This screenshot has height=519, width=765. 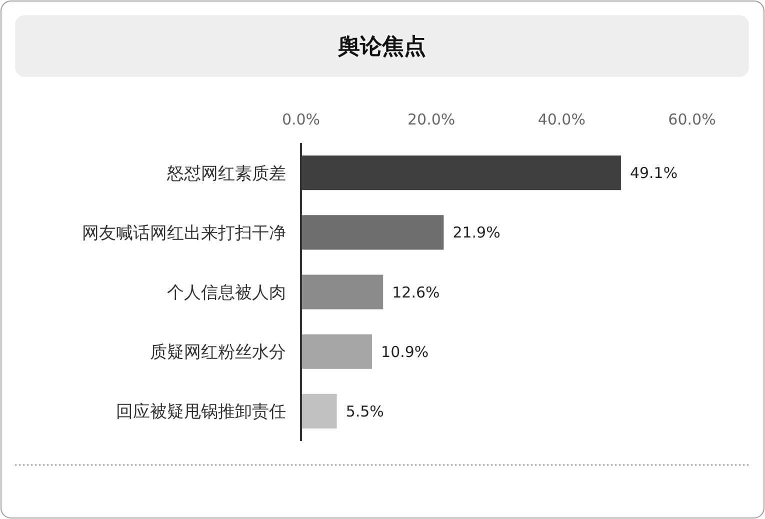 What do you see at coordinates (301, 119) in the screenshot?
I see `x-tick-label: 0.0%` at bounding box center [301, 119].